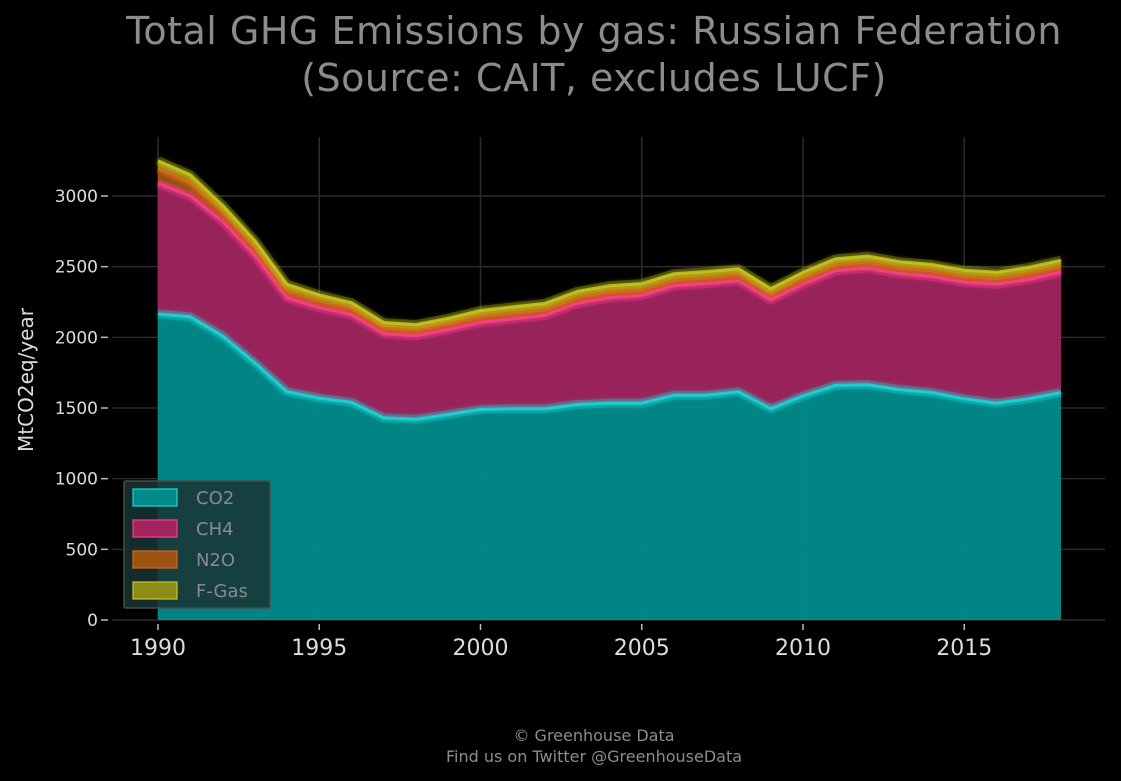  I want to click on y-tick-label: 1500, so click(76, 409).